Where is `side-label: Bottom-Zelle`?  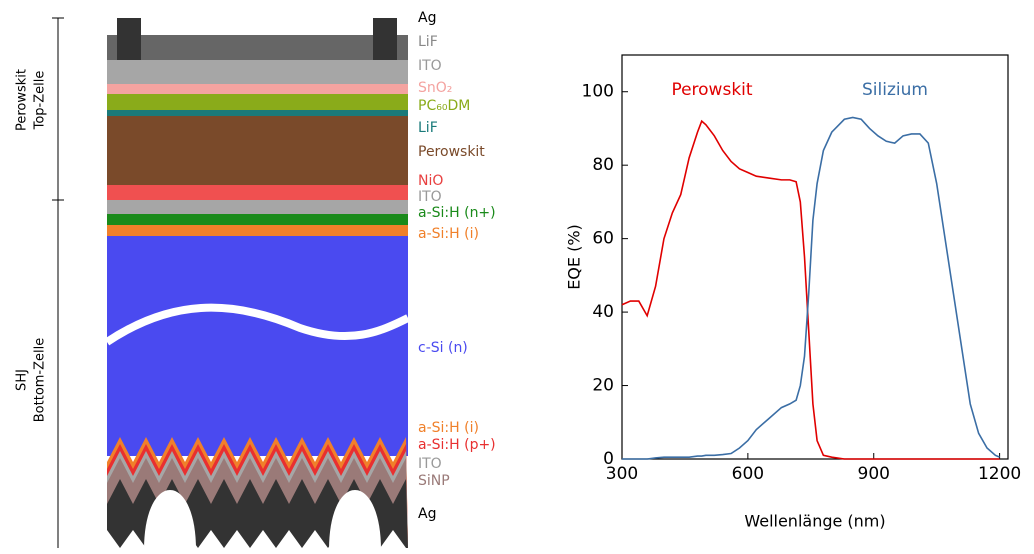
side-label: Bottom-Zelle is located at coordinates (40, 380).